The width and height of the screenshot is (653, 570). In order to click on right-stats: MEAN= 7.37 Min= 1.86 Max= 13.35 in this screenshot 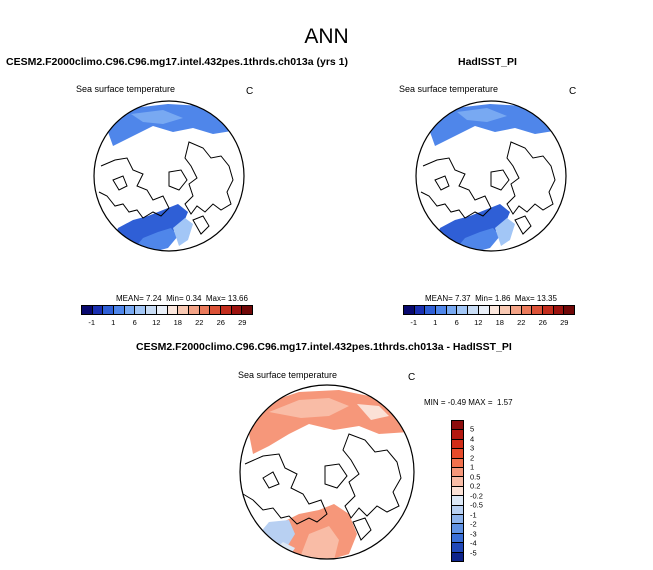, I will do `click(491, 298)`.